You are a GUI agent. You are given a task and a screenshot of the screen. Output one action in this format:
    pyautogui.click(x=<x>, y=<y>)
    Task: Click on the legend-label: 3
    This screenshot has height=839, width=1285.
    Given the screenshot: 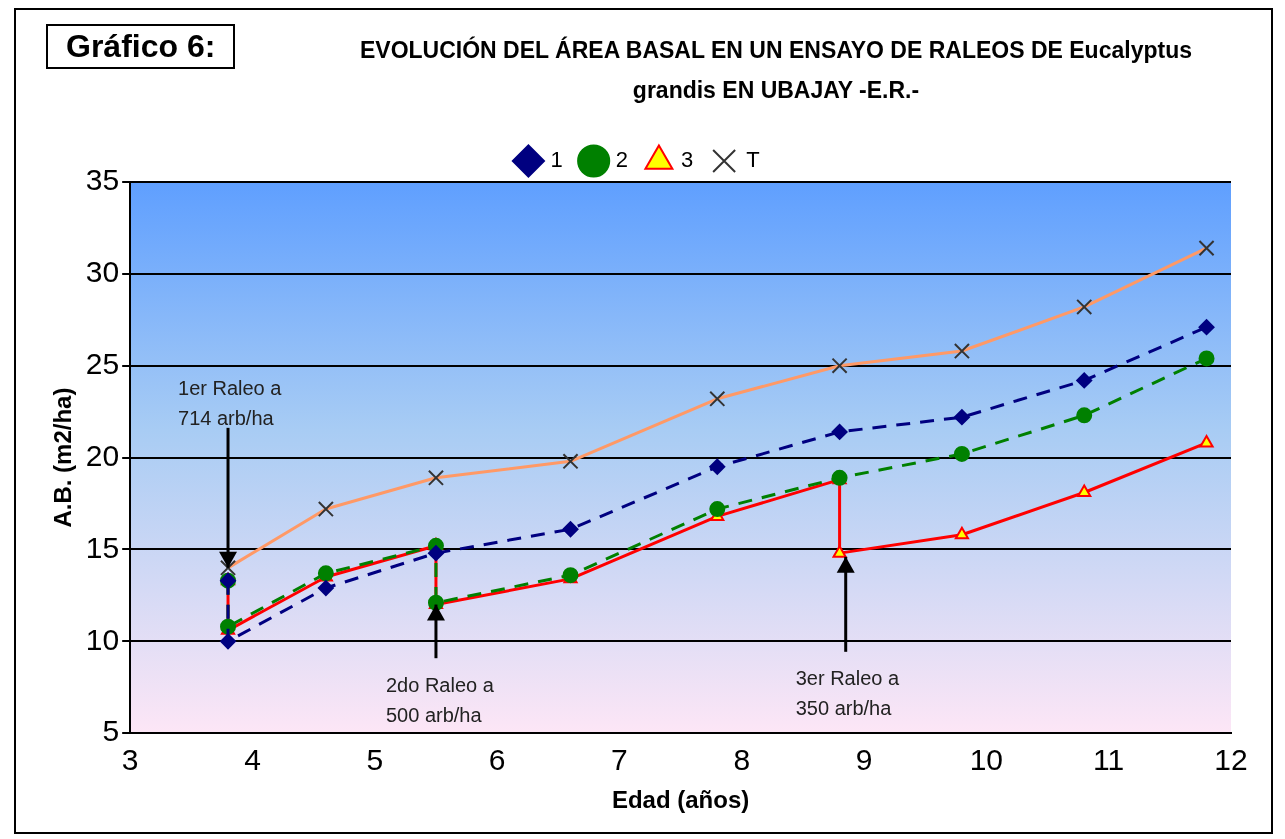 What is the action you would take?
    pyautogui.click(x=687, y=160)
    